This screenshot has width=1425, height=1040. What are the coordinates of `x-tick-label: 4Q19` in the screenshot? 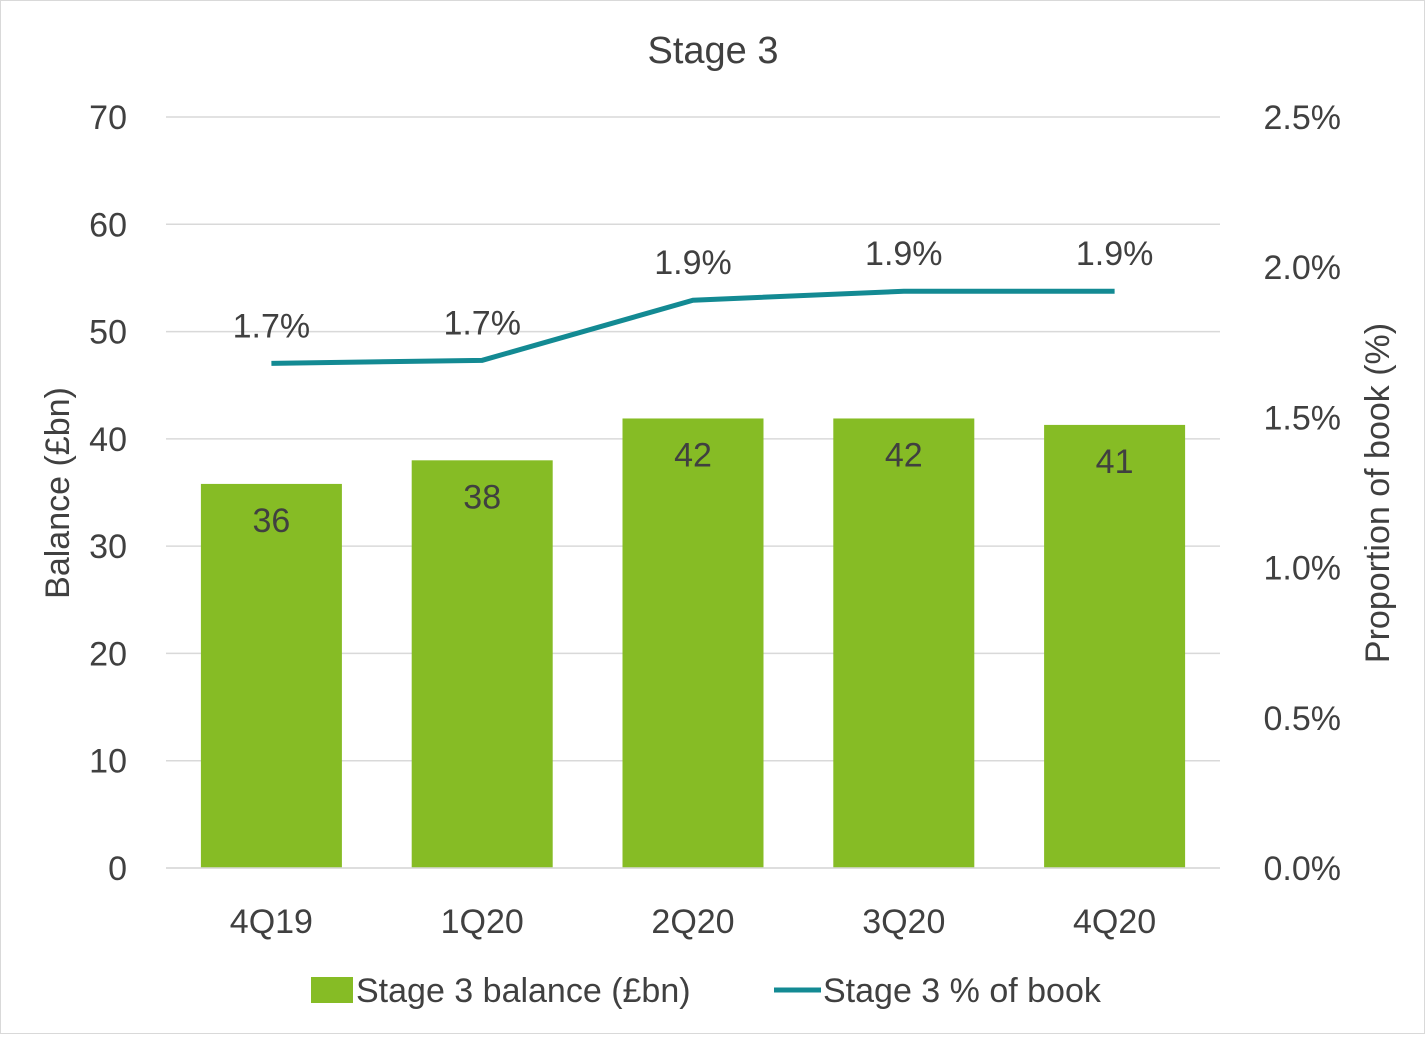 It's located at (271, 922).